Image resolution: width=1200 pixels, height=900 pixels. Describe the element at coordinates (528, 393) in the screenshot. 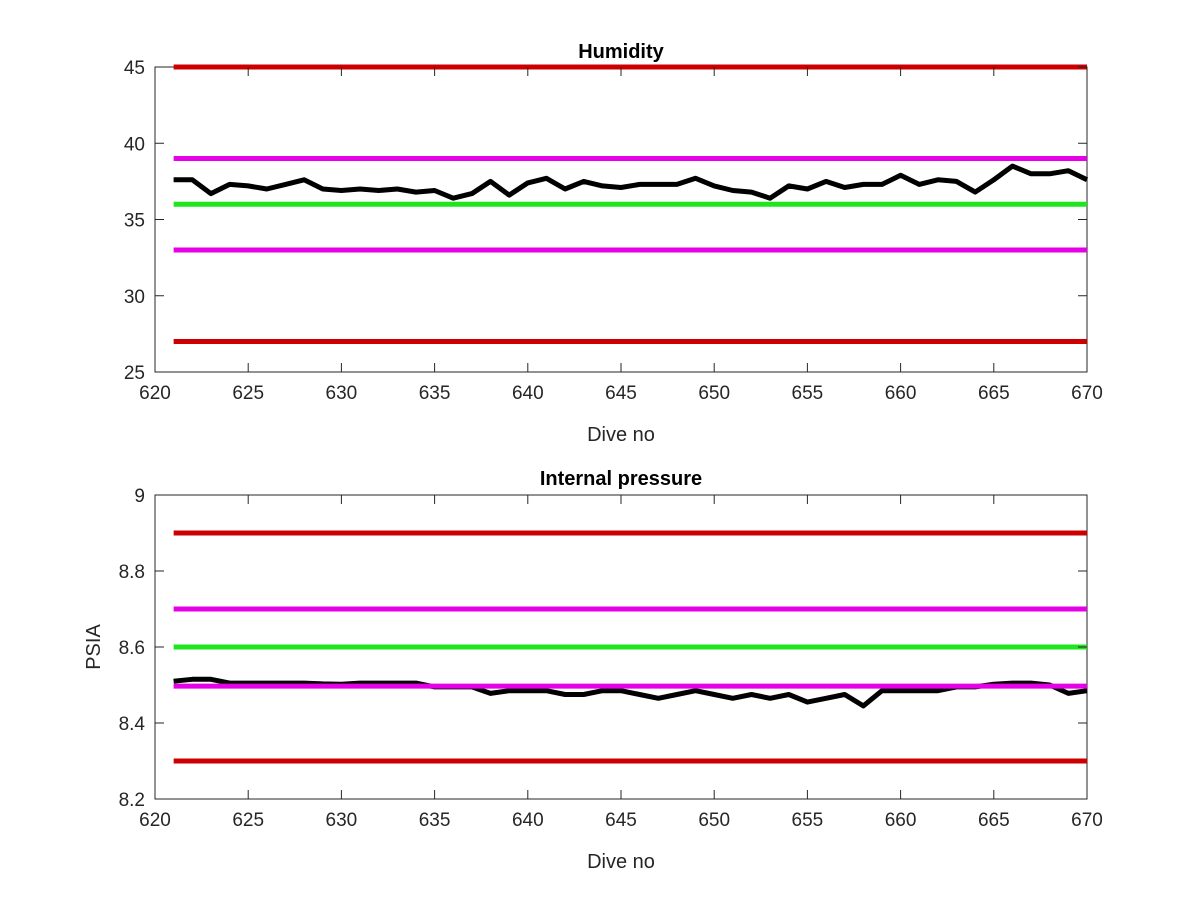

I see `humidity-x-tick-label-4: 640` at that location.